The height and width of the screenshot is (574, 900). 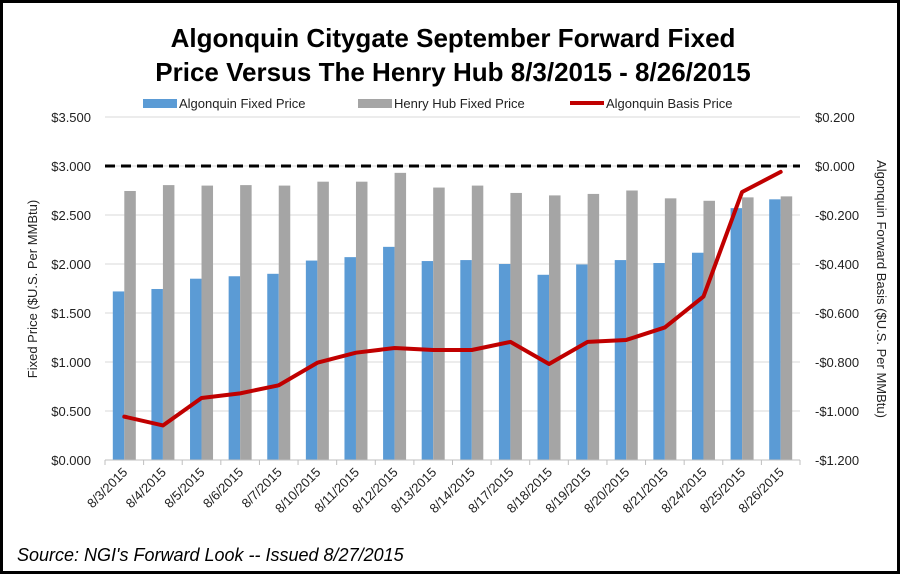 What do you see at coordinates (837, 264) in the screenshot?
I see `y2-tick-label: -$0.400` at bounding box center [837, 264].